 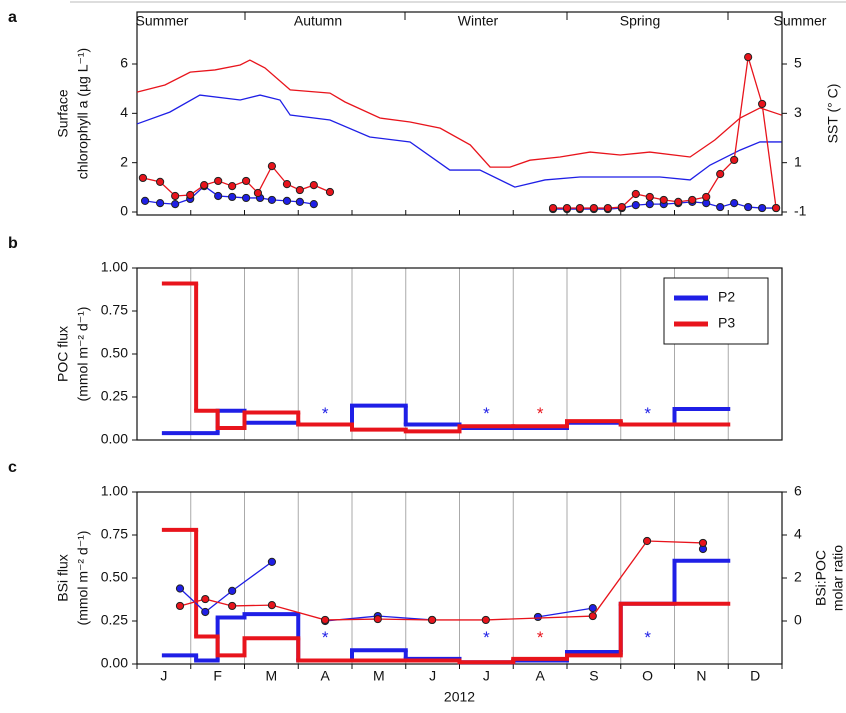 What do you see at coordinates (63, 354) in the screenshot?
I see `y-axis-label: POC flux` at bounding box center [63, 354].